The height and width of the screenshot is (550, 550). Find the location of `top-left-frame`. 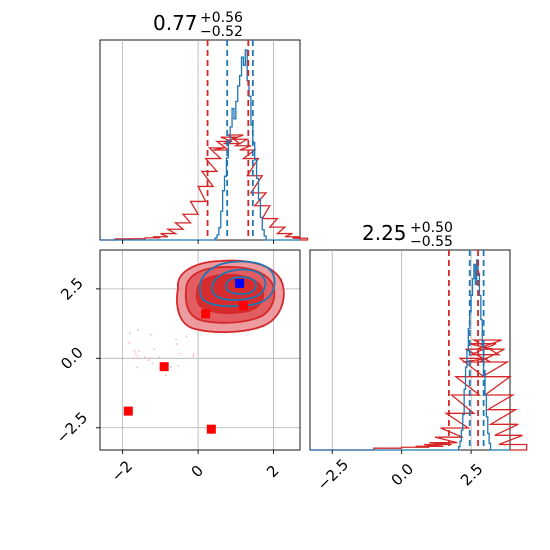

top-left-frame is located at coordinates (200, 140).